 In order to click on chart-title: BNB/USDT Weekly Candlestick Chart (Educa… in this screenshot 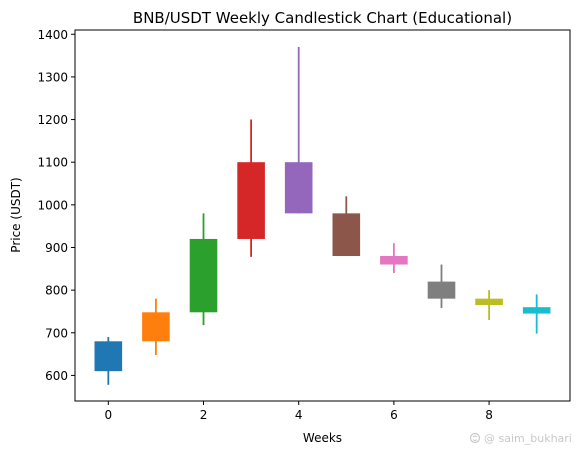, I will do `click(322, 18)`.